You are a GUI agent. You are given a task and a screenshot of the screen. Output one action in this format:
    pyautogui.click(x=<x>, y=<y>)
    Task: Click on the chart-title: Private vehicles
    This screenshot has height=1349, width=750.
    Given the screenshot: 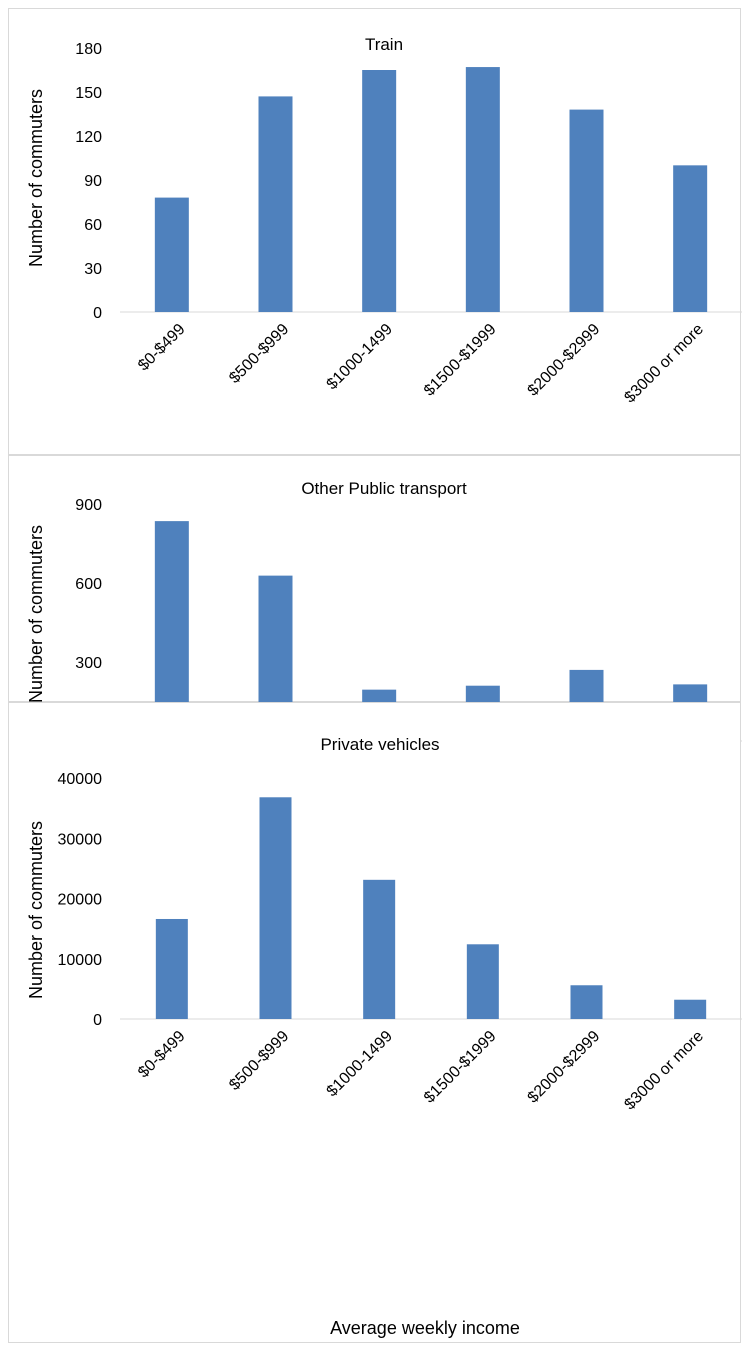 What is the action you would take?
    pyautogui.click(x=379, y=744)
    